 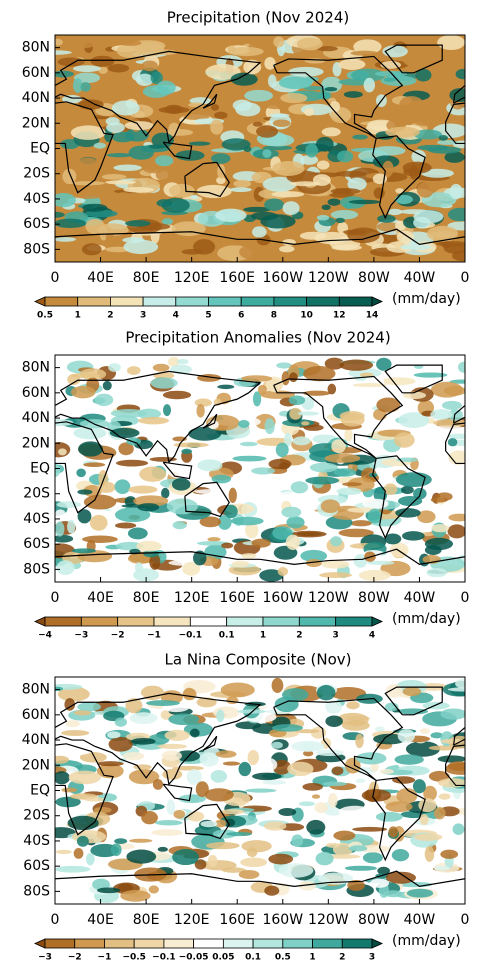 I want to click on panel-title: La Nina Composite (Nov), so click(x=258, y=660).